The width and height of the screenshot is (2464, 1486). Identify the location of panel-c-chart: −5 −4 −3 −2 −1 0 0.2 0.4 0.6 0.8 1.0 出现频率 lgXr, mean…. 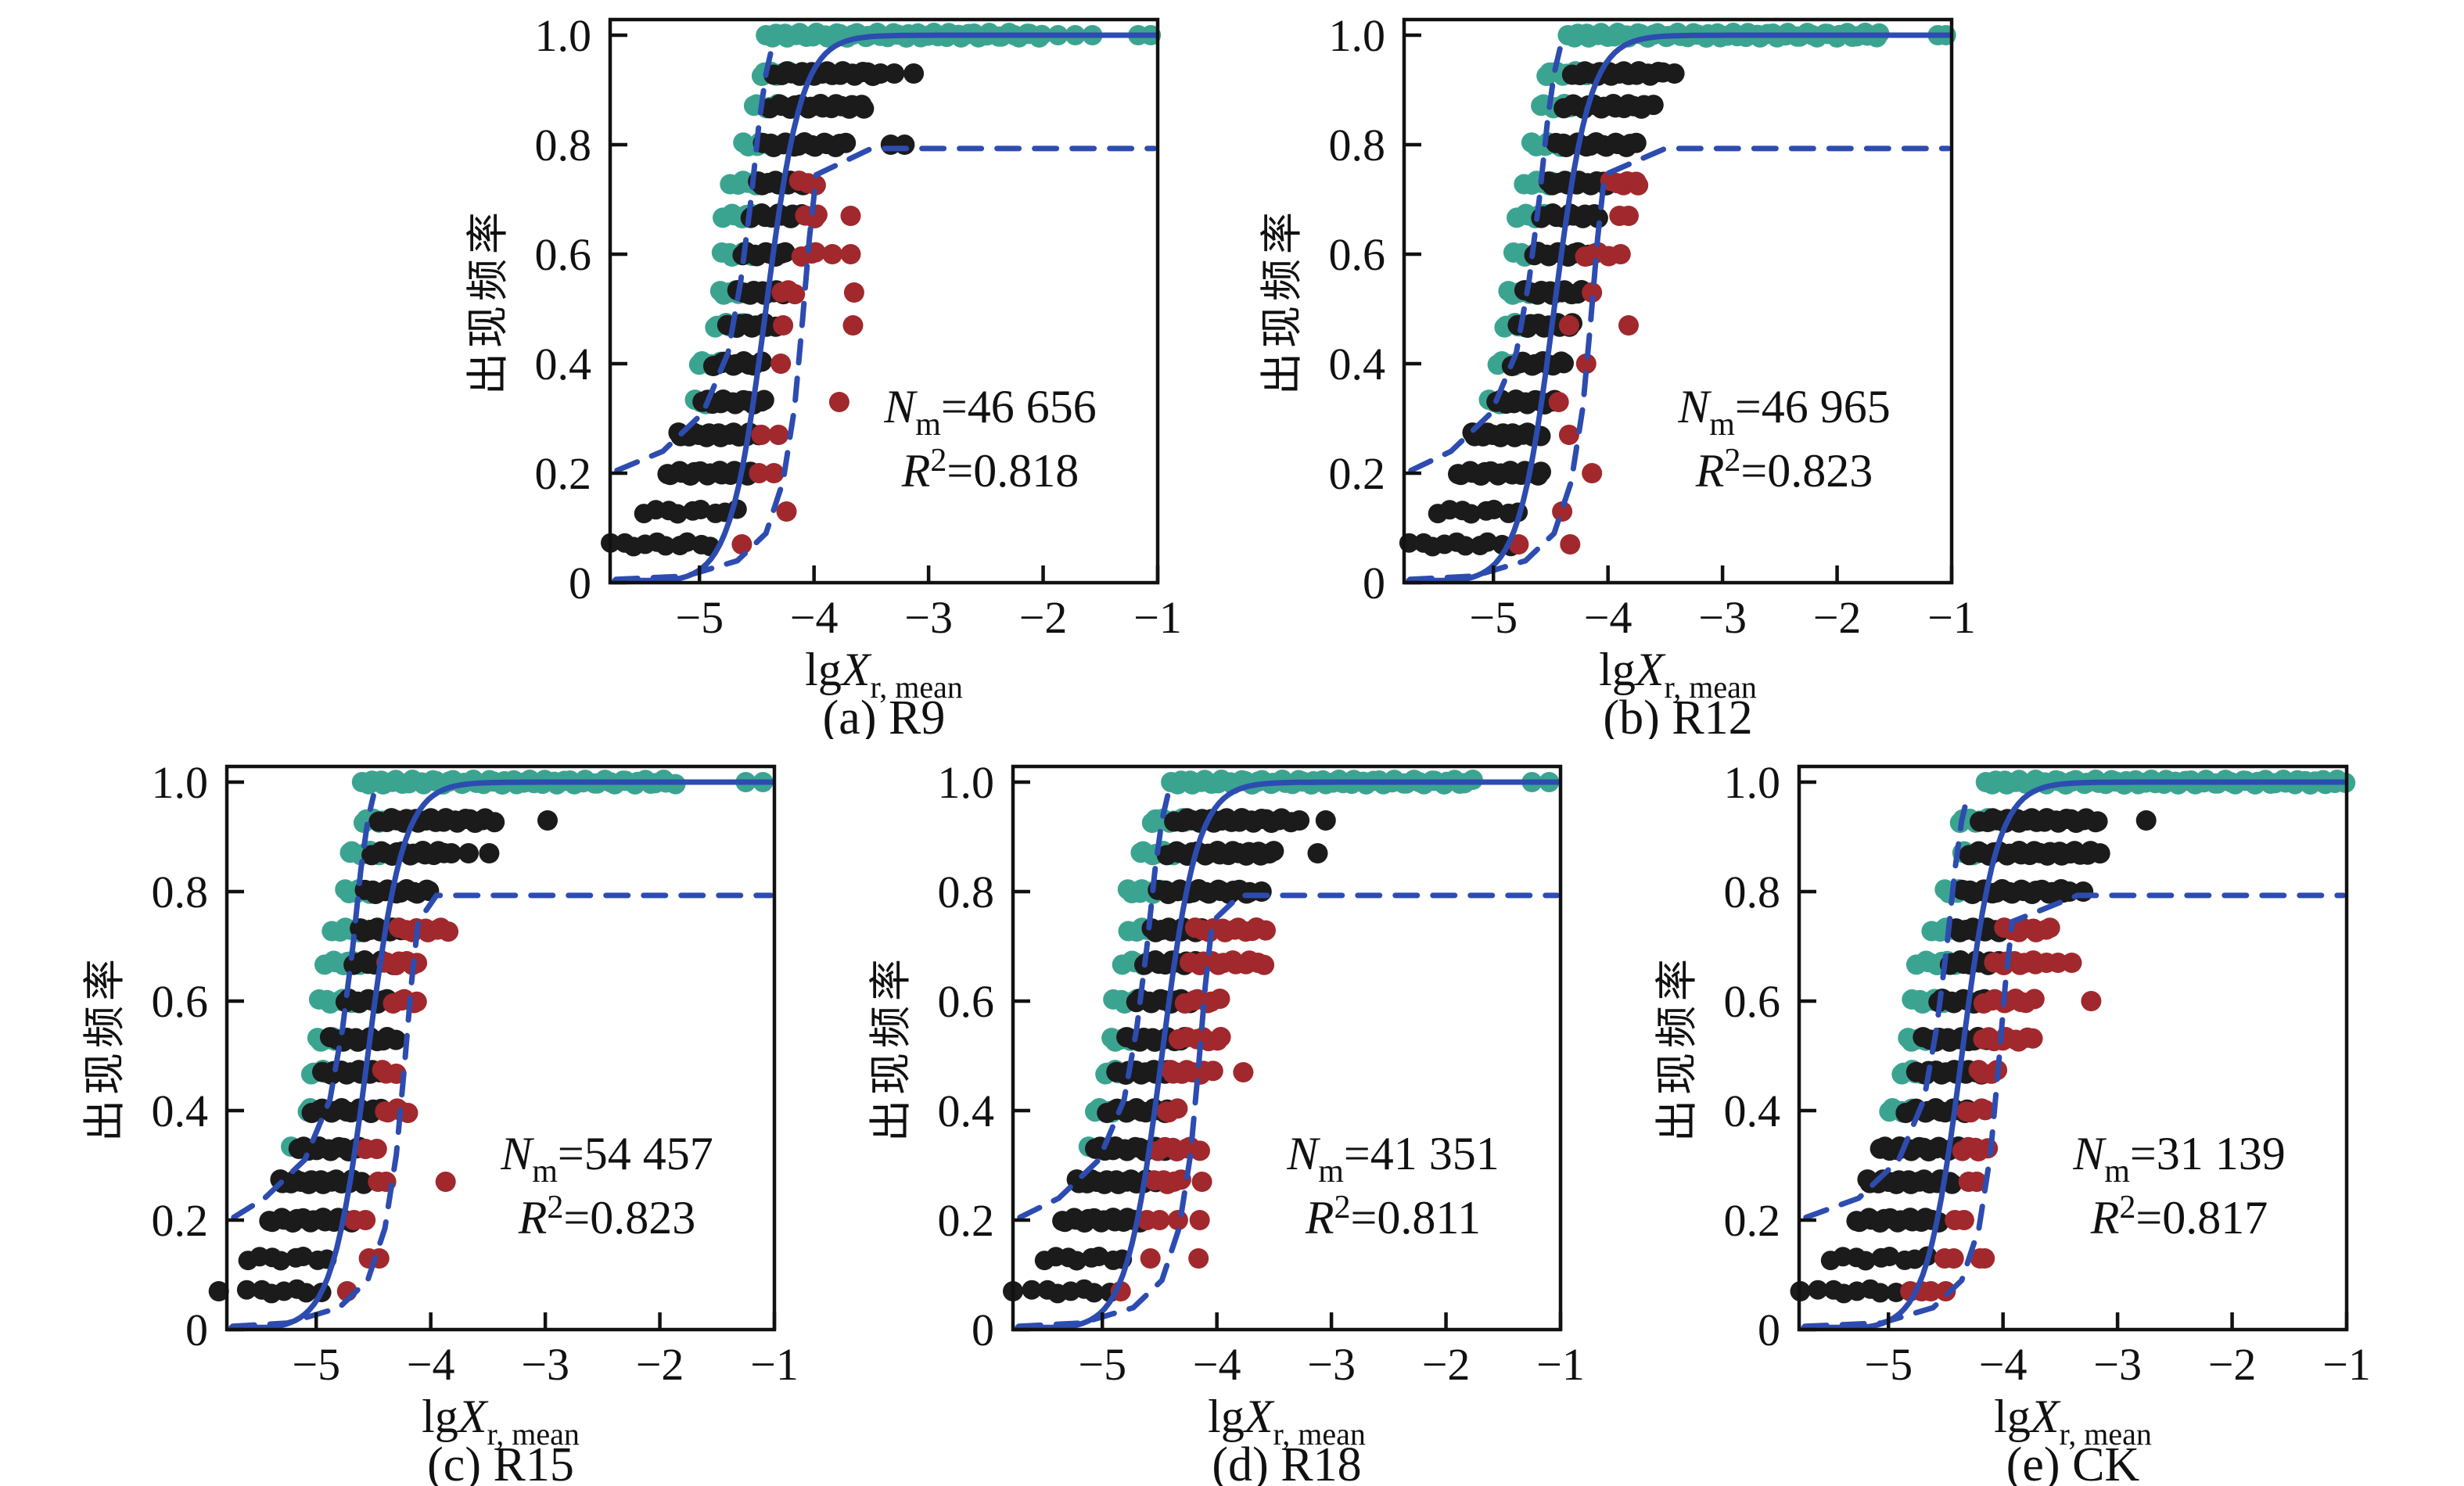
(439, 1121).